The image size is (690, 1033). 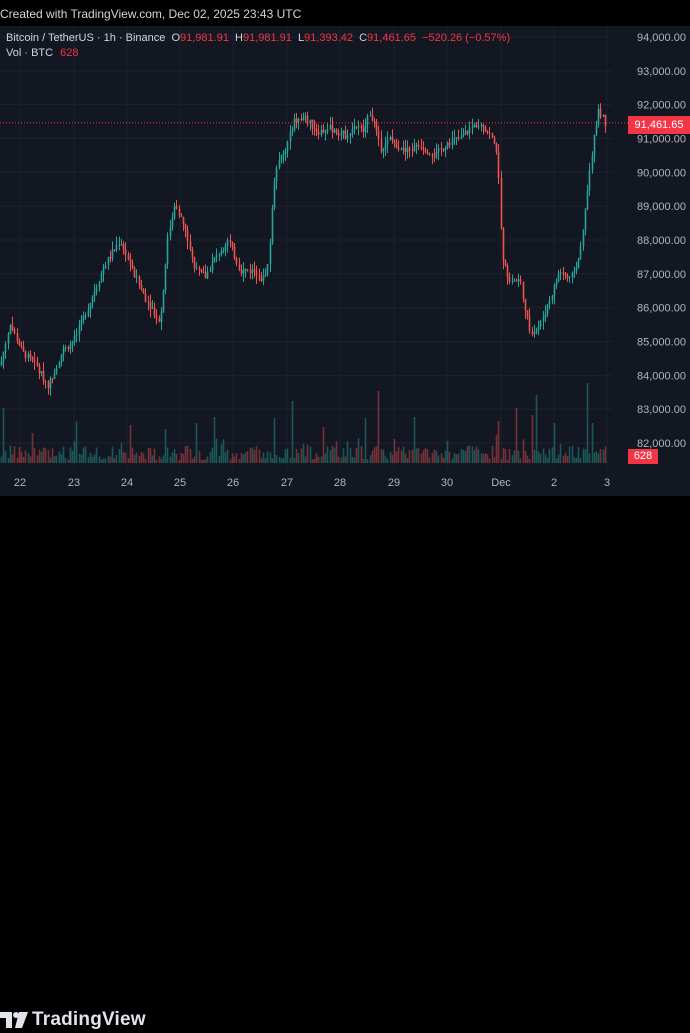 What do you see at coordinates (30, 53) in the screenshot?
I see `volume-label: Vol · BTC` at bounding box center [30, 53].